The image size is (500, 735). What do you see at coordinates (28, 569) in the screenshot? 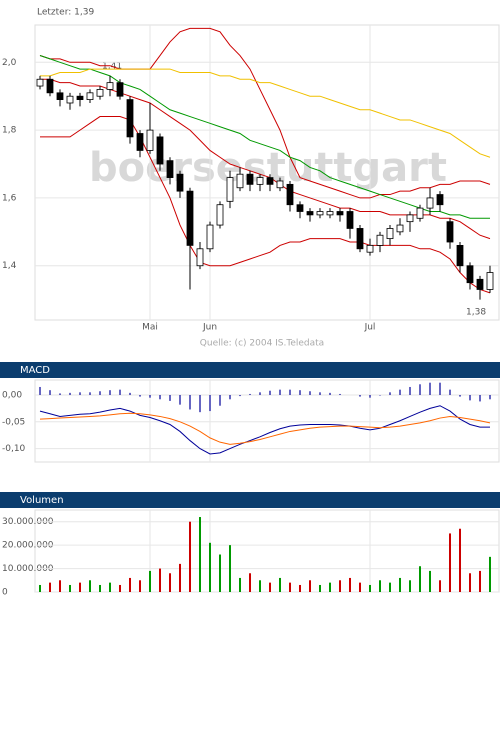
I see `y-tick-label: 10.000.000` at bounding box center [28, 569].